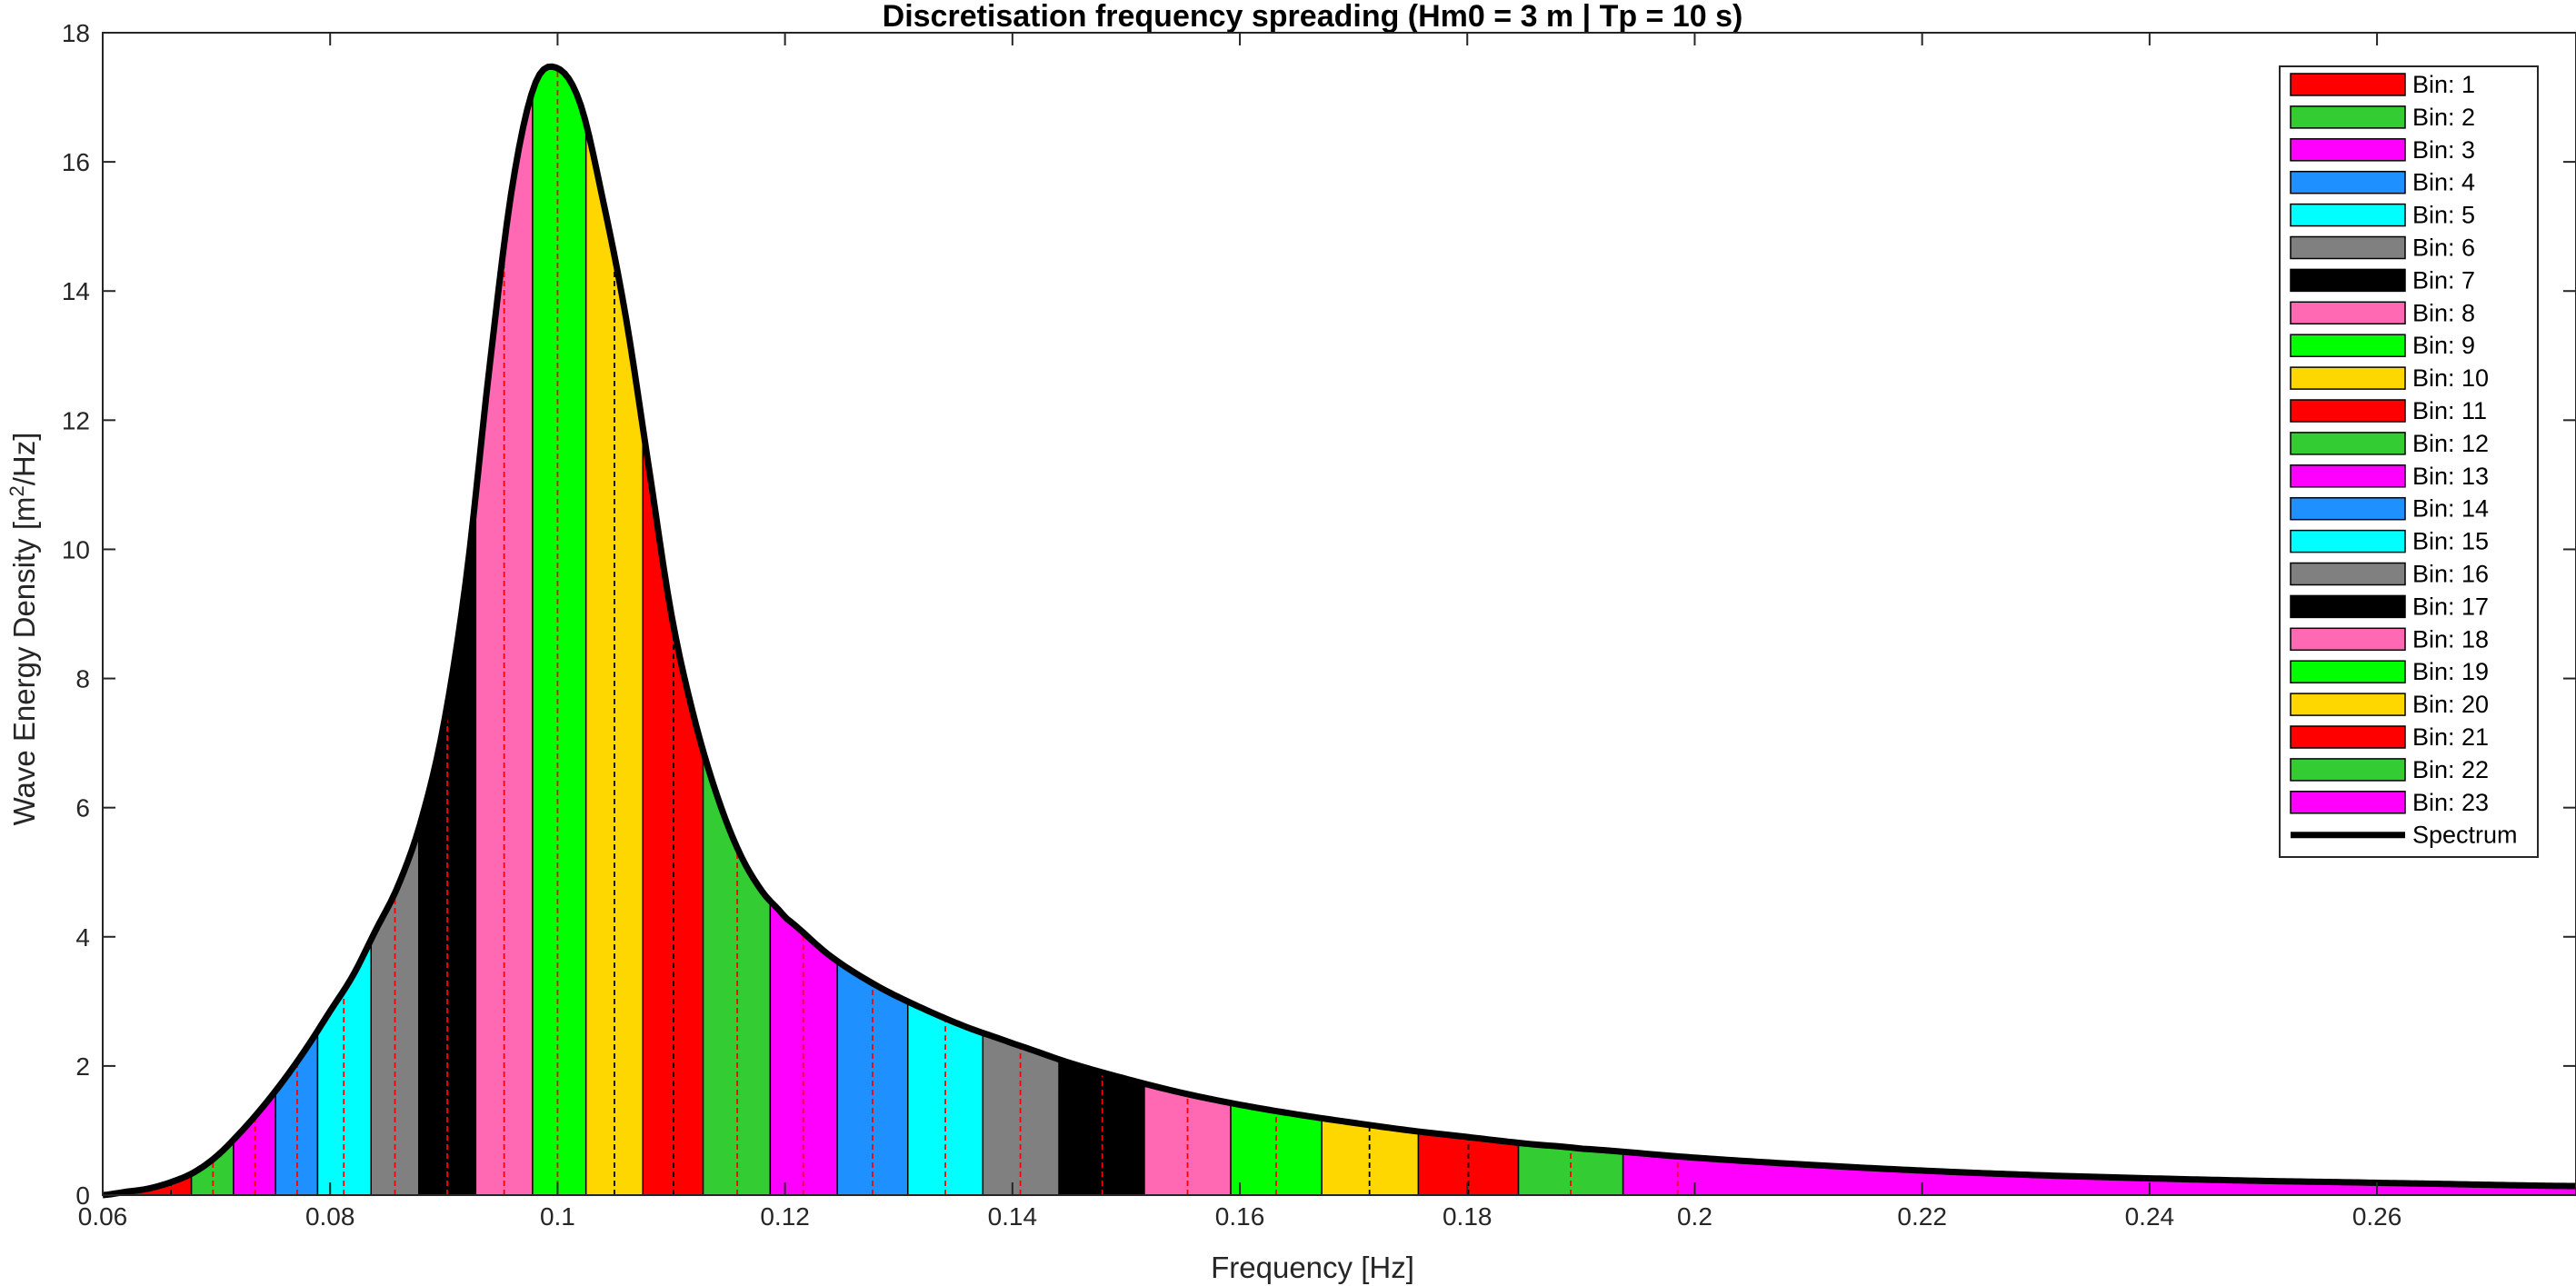 The height and width of the screenshot is (1286, 2576). Describe the element at coordinates (2377, 1216) in the screenshot. I see `x-tick-label: 0.26` at that location.